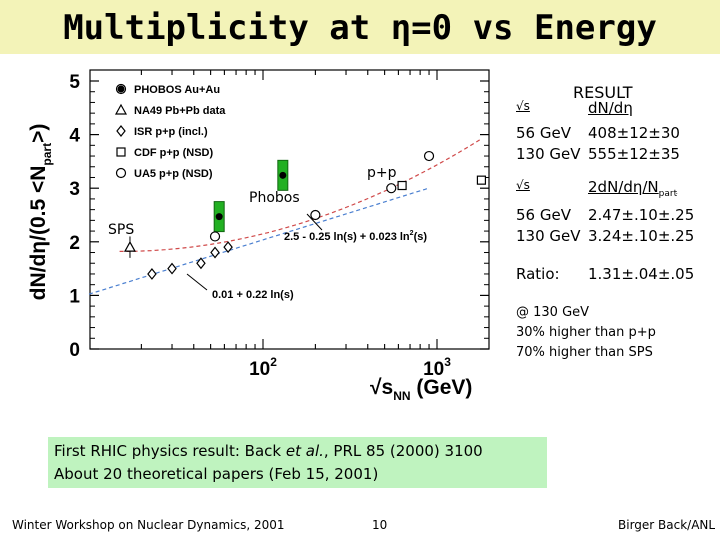 This screenshot has width=720, height=540. I want to click on legend-label: NA49 Pb+Pb data, so click(180, 111).